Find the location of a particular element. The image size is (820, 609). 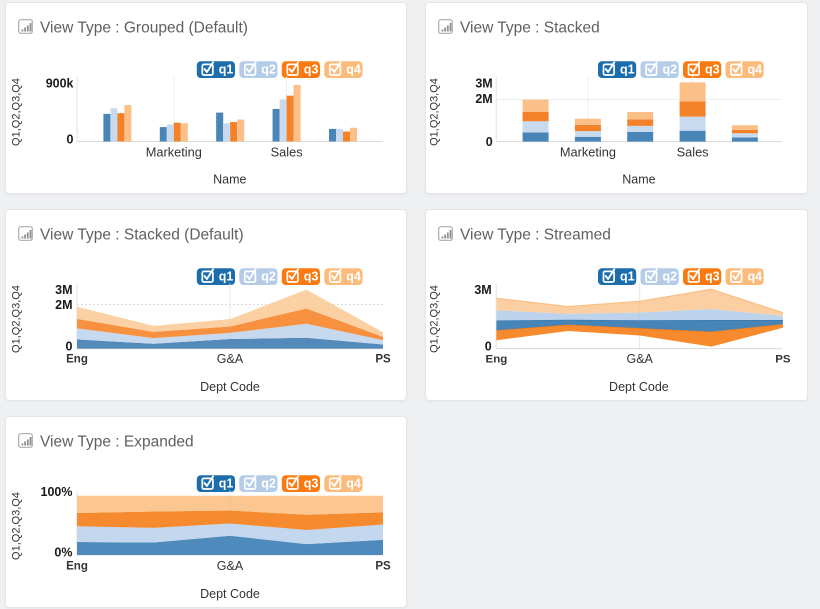

svg-text: View Type : Stacked (Default) is located at coordinates (142, 235).